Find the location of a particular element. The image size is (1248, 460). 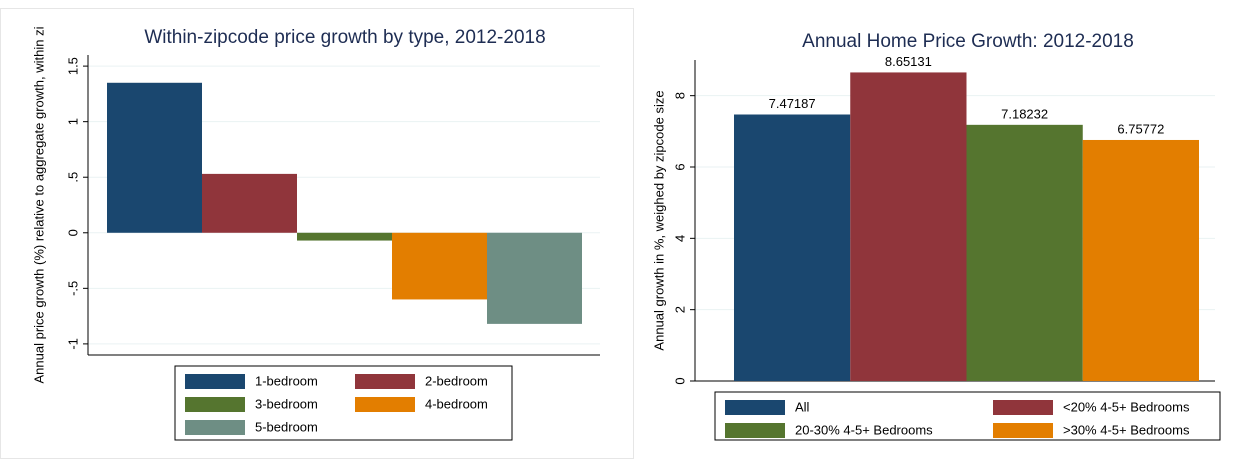

y-tick-label: -.5 is located at coordinates (72, 288).